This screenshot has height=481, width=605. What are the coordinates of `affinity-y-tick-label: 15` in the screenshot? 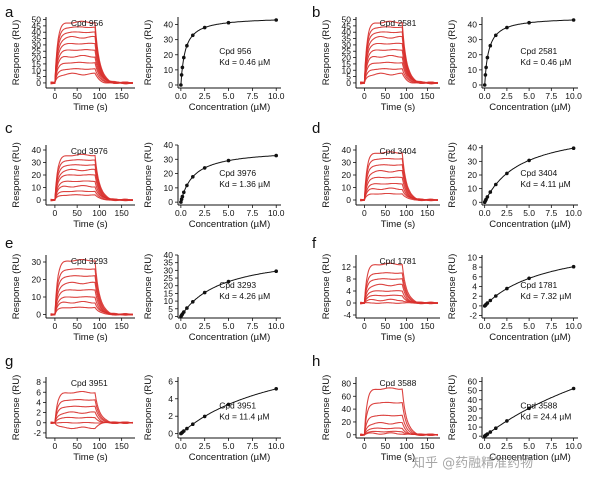 It's located at (169, 293).